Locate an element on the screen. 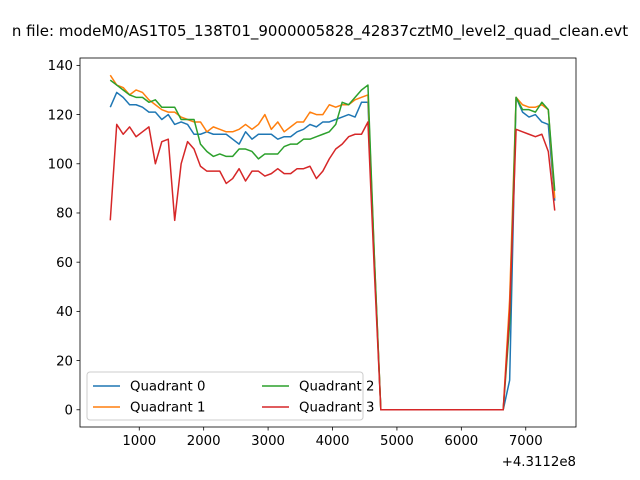  legend-label: Quadrant 3 is located at coordinates (336, 408).